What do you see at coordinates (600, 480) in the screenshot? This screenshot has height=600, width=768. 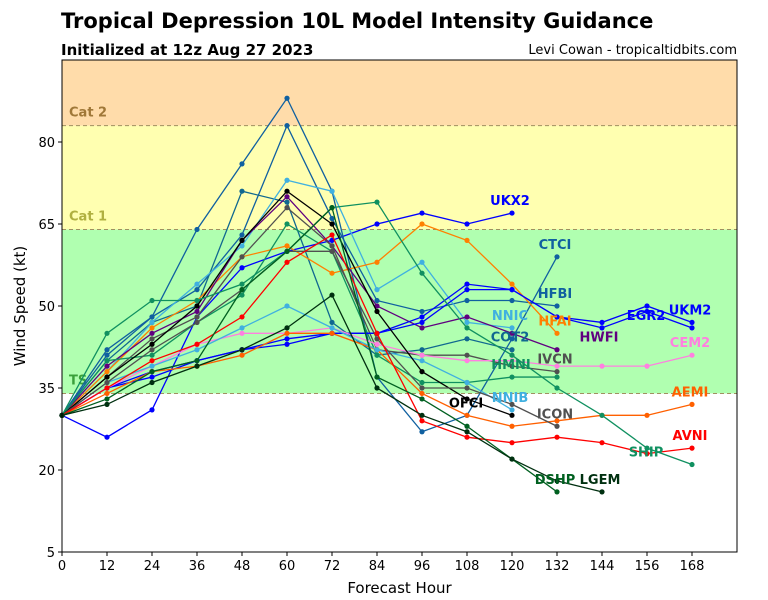 I see `series-label: LGEM` at bounding box center [600, 480].